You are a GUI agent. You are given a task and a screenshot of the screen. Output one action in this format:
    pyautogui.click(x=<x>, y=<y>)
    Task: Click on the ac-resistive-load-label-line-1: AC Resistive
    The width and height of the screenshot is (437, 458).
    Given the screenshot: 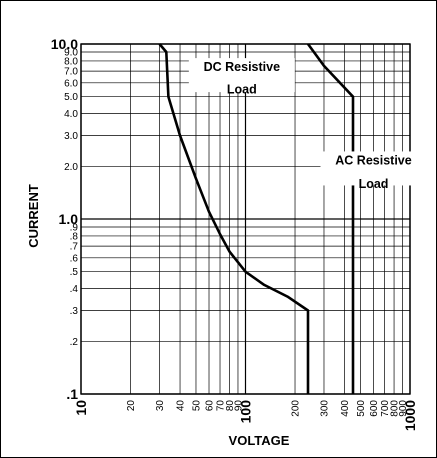 What is the action you would take?
    pyautogui.click(x=373, y=160)
    